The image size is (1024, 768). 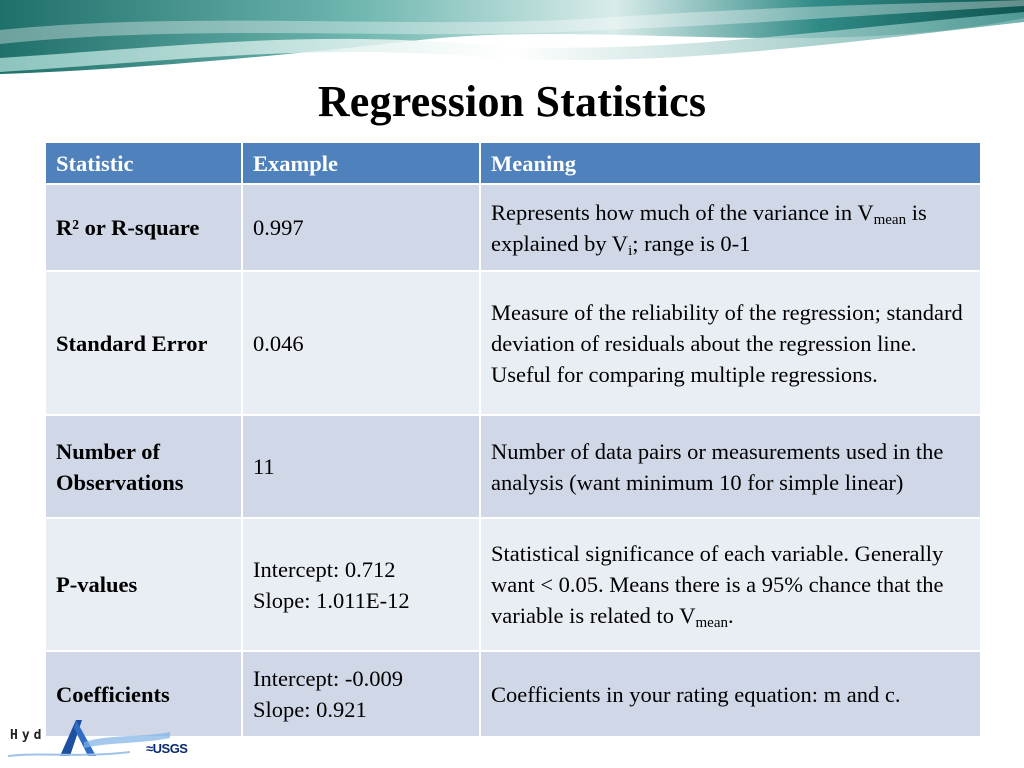 I want to click on logo-text: Hyd, so click(x=28, y=735).